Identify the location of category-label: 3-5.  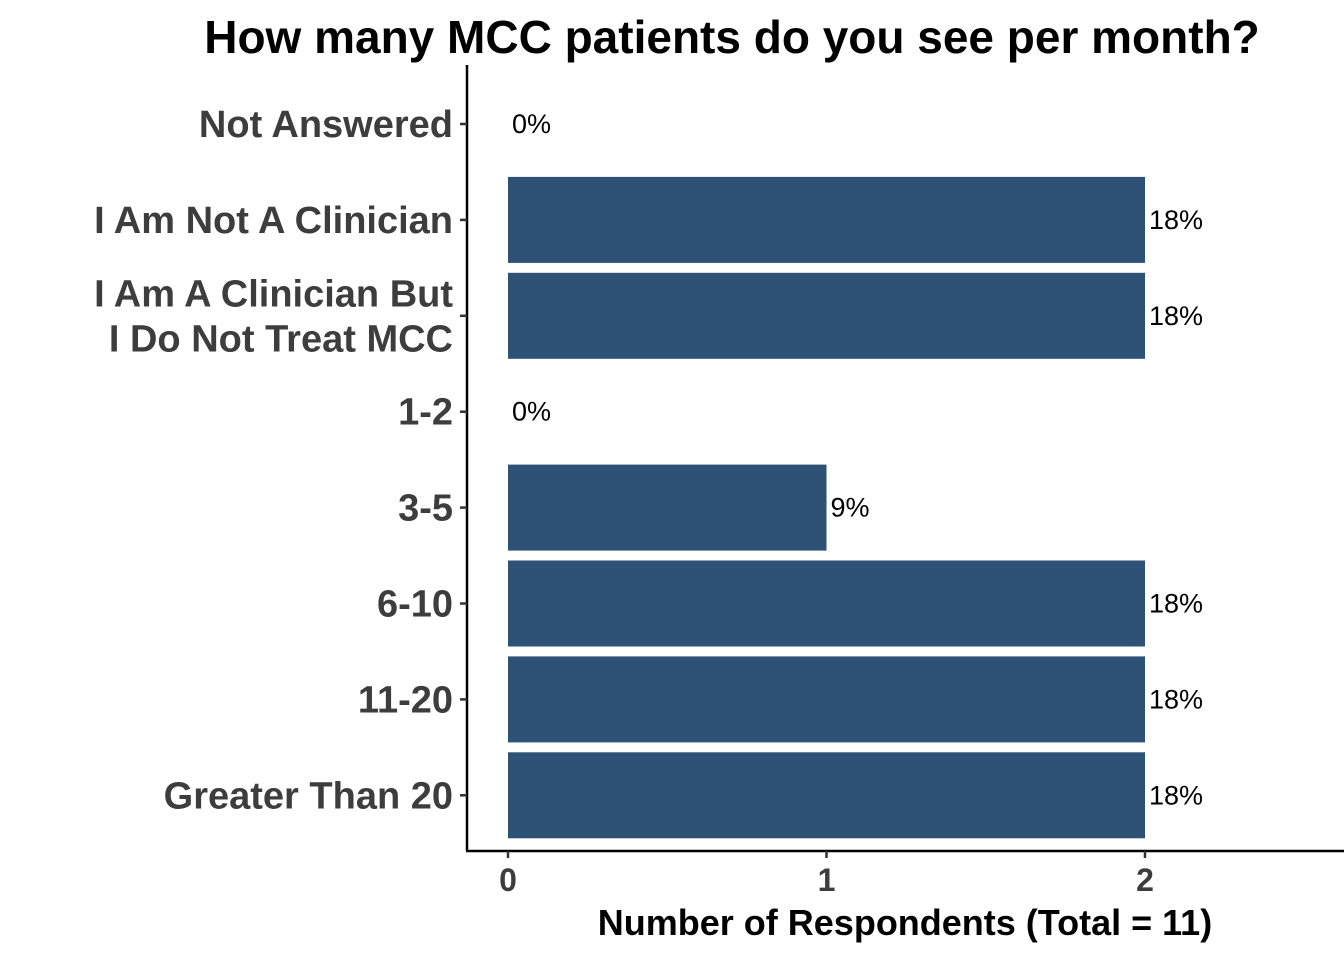
(425, 509).